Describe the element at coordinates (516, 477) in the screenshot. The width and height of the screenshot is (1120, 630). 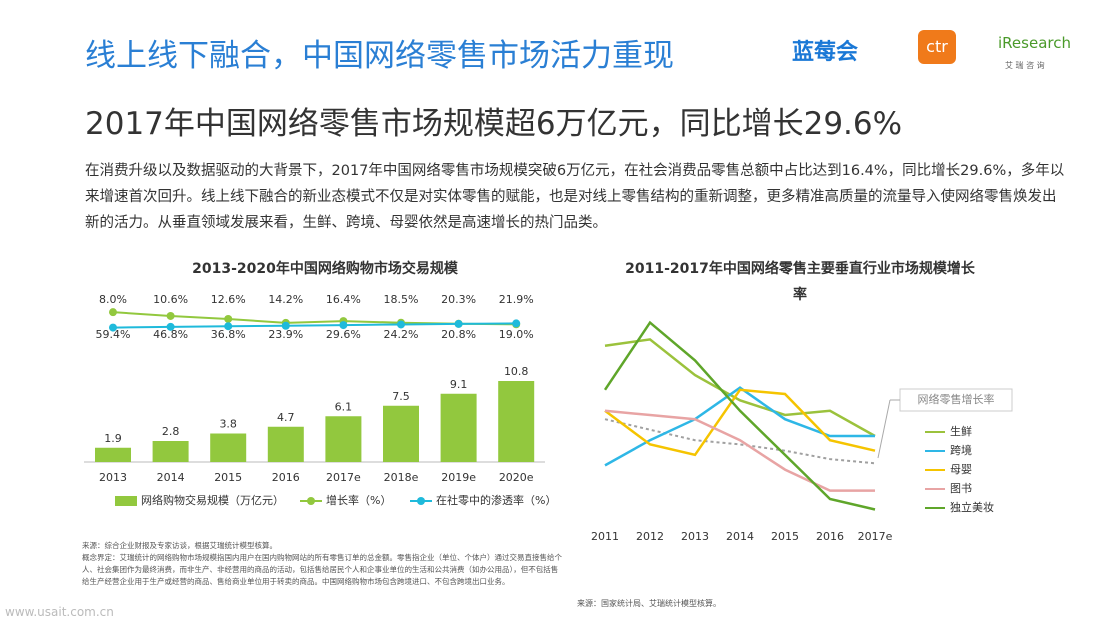
I see `x-tick-label: 2020e` at that location.